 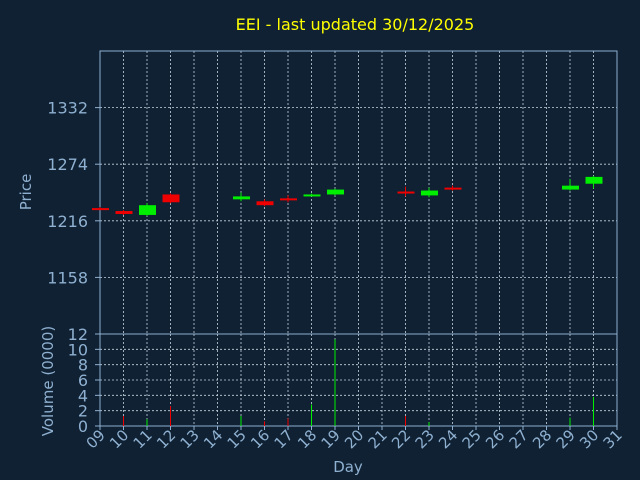 What do you see at coordinates (78, 349) in the screenshot?
I see `volume-tick-label: 10` at bounding box center [78, 349].